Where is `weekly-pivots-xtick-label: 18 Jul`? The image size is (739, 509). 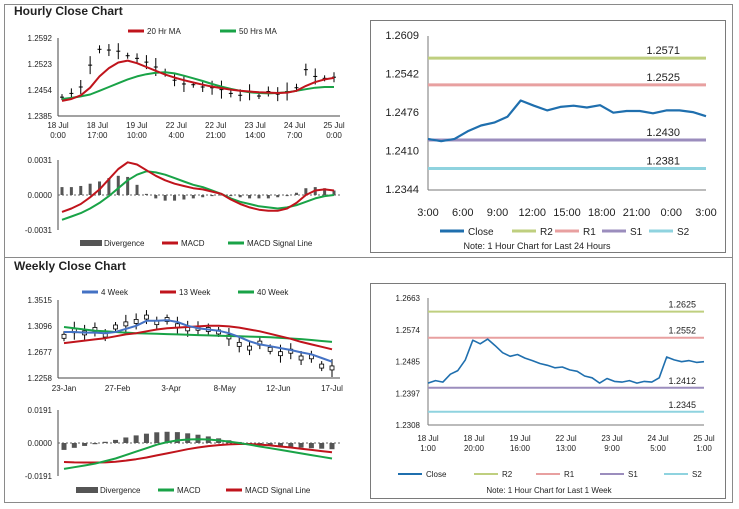 weekly-pivots-xtick-label: 18 Jul is located at coordinates (474, 438).